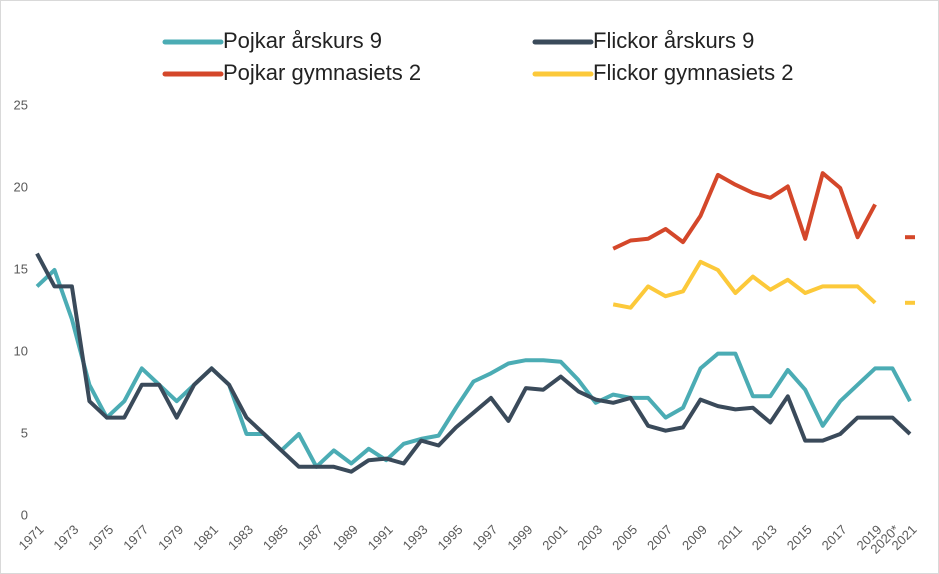 This screenshot has height=574, width=939. Describe the element at coordinates (21, 268) in the screenshot. I see `y-tick-label: 15` at that location.